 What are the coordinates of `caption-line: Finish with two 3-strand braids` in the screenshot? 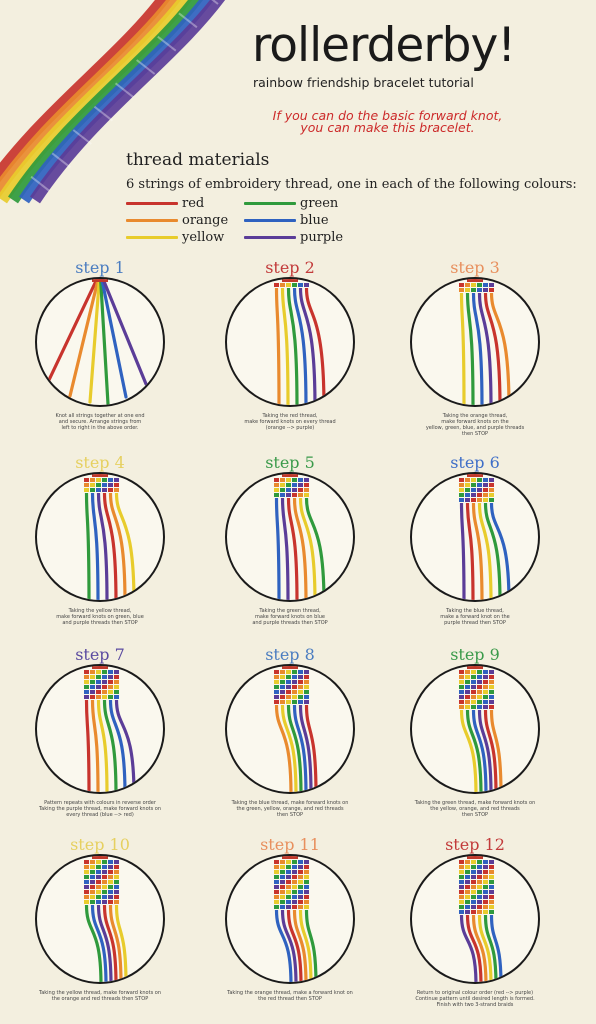 It's located at (475, 1005).